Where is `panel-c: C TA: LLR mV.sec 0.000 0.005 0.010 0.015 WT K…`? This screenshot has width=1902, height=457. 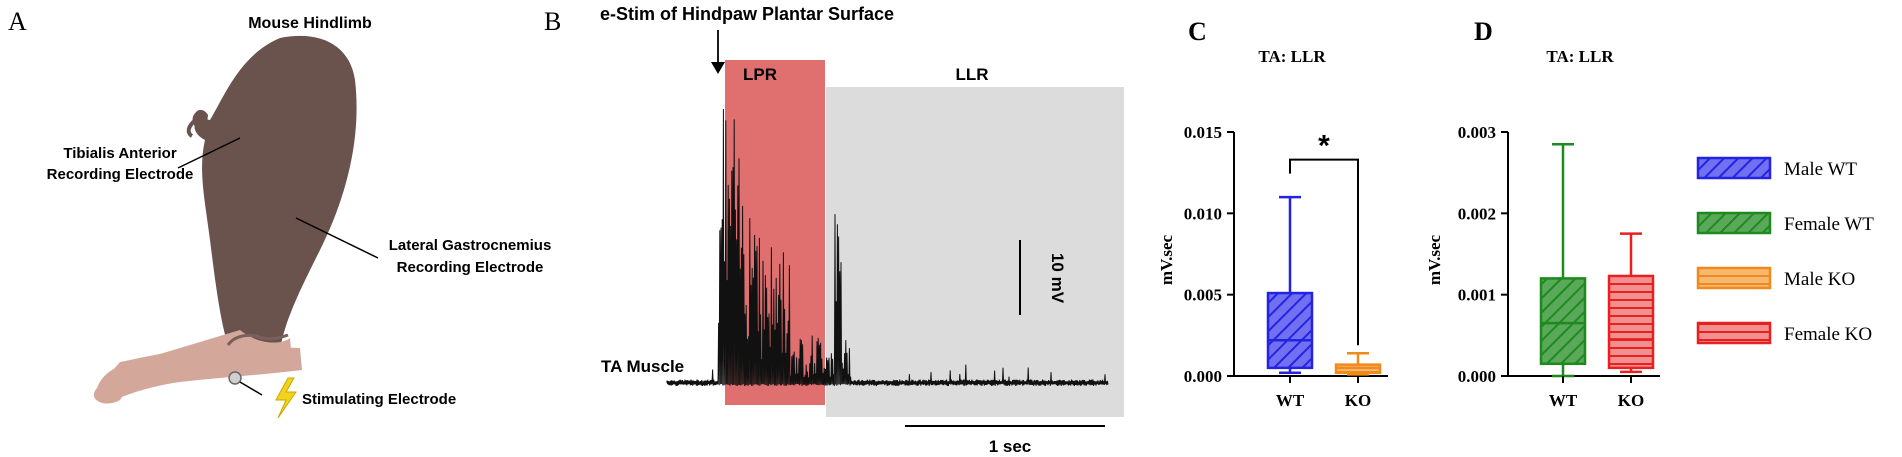 panel-c: C TA: LLR mV.sec 0.000 0.005 0.010 0.015 WT K… is located at coordinates (1272, 213).